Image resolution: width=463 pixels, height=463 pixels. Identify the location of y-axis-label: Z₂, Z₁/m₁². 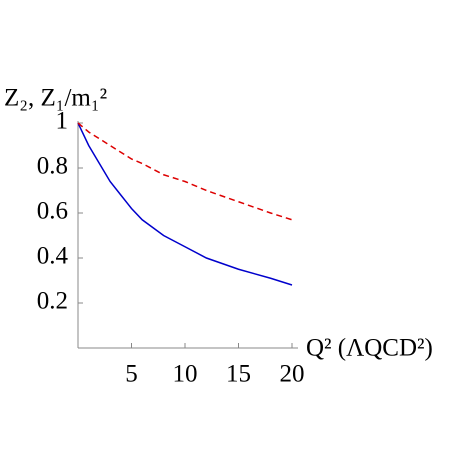
(55, 98).